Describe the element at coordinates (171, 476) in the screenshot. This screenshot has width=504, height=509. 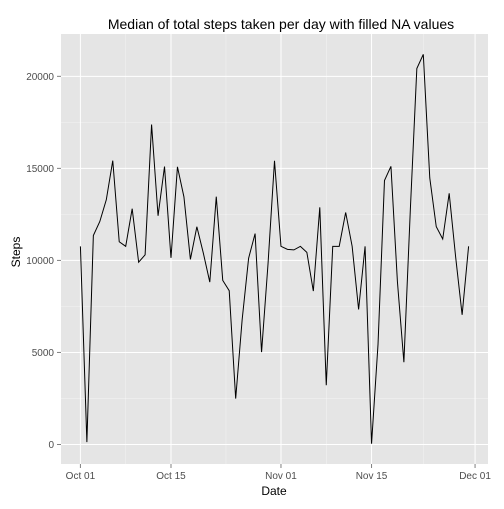
I see `x-tick-label: Oct 15` at that location.